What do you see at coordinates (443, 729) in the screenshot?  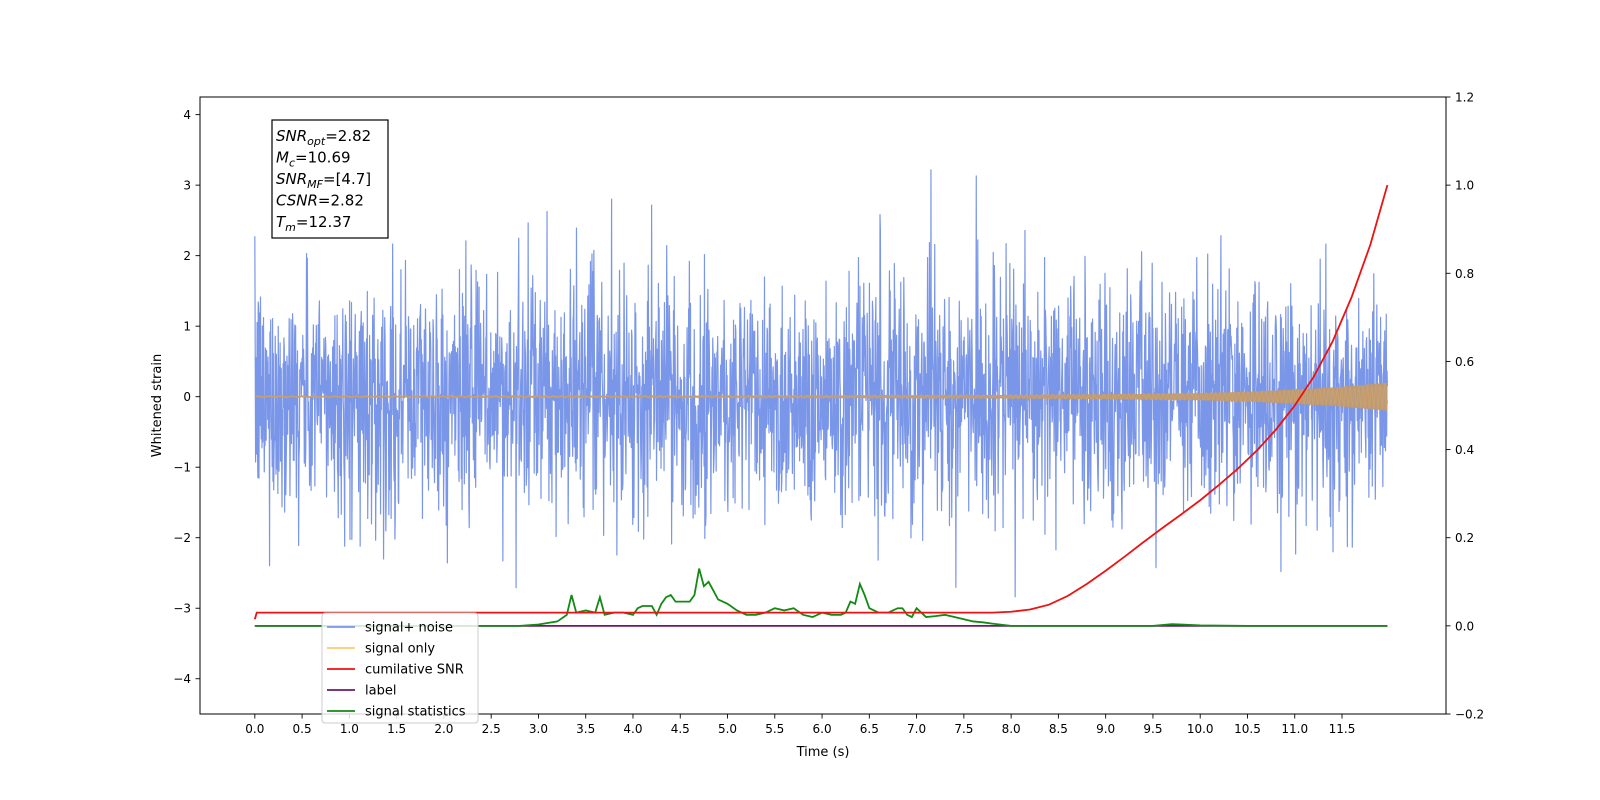 I see `x-tick-label: 2.0` at bounding box center [443, 729].